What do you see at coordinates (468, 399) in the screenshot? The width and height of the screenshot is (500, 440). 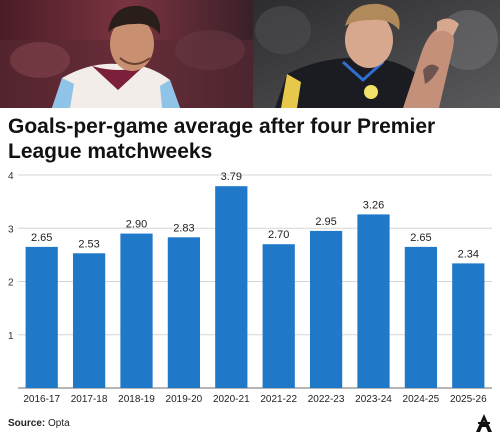 I see `x-tick-label: 2025-26` at bounding box center [468, 399].